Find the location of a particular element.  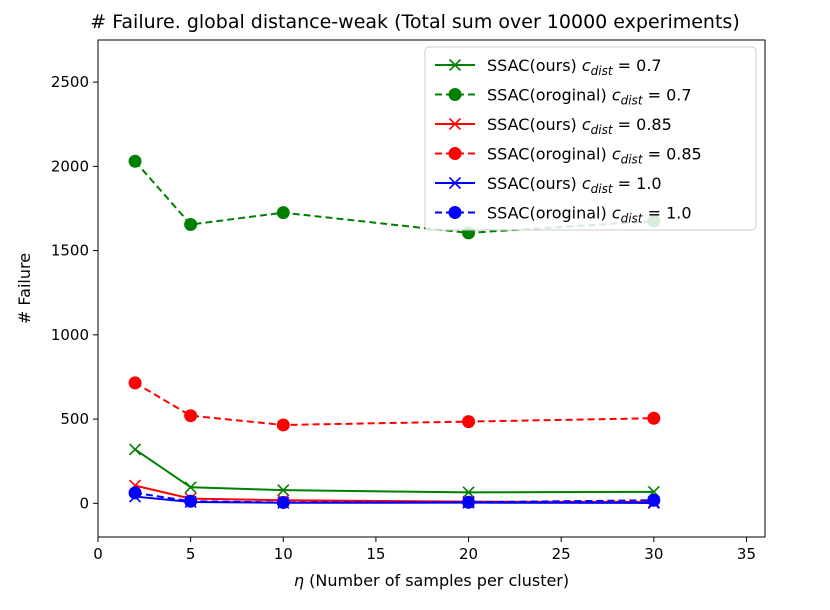

x-tick-label: 25 is located at coordinates (561, 554).